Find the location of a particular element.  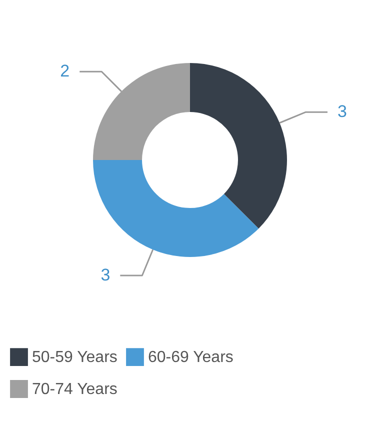

legend-label: 60-69 Years is located at coordinates (191, 357).